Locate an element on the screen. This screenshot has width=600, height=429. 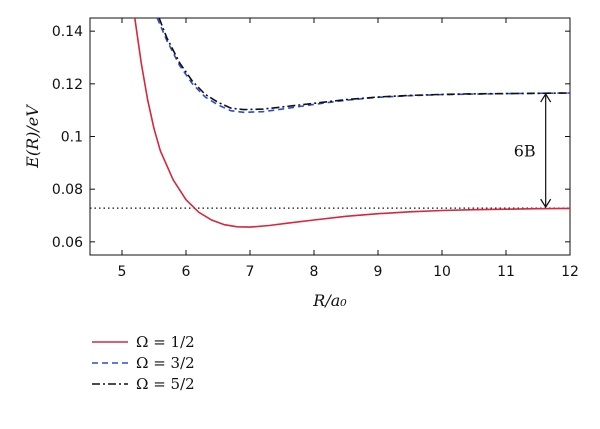
annotation-label: 6B is located at coordinates (525, 151).